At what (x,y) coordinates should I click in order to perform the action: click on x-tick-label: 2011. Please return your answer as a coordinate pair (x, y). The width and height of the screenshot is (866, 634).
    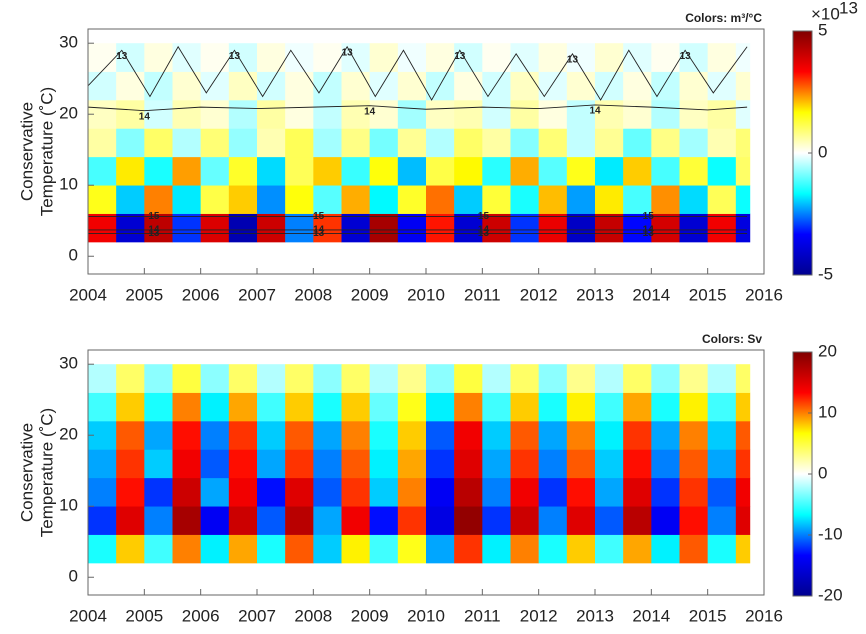
    Looking at the image, I should click on (482, 615).